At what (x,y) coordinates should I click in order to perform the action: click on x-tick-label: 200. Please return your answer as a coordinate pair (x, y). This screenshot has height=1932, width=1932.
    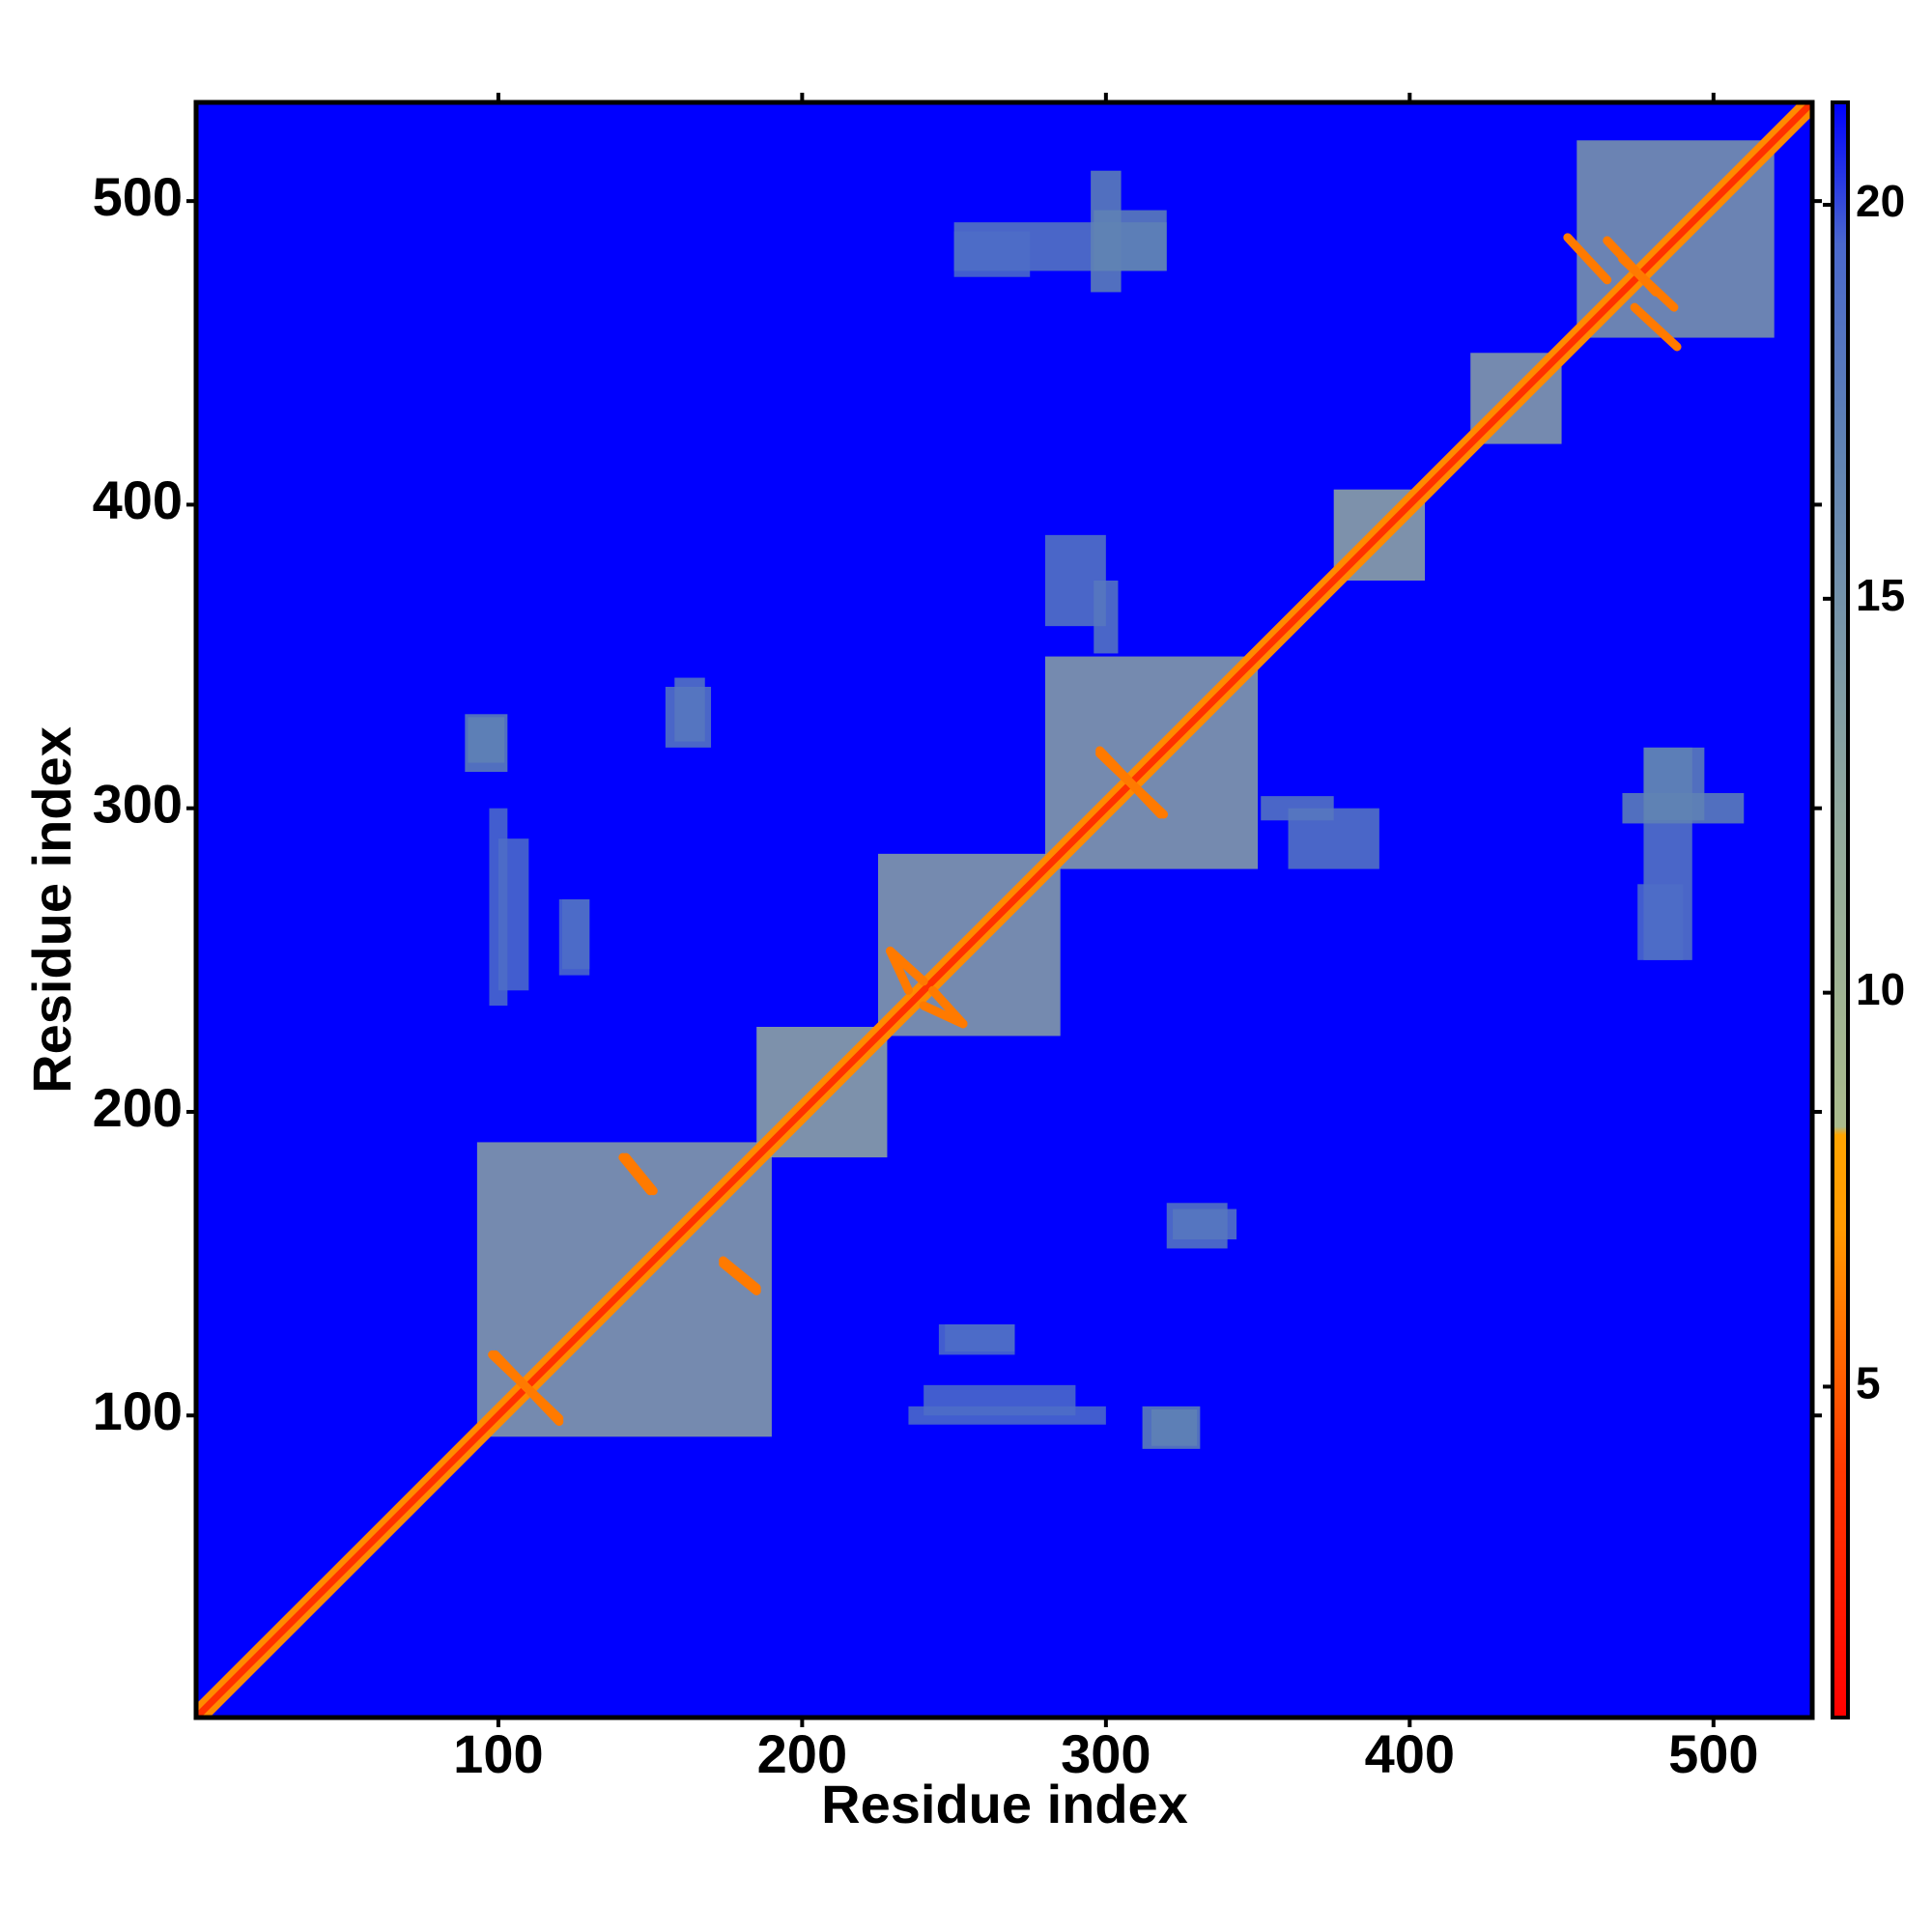
    Looking at the image, I should click on (802, 1753).